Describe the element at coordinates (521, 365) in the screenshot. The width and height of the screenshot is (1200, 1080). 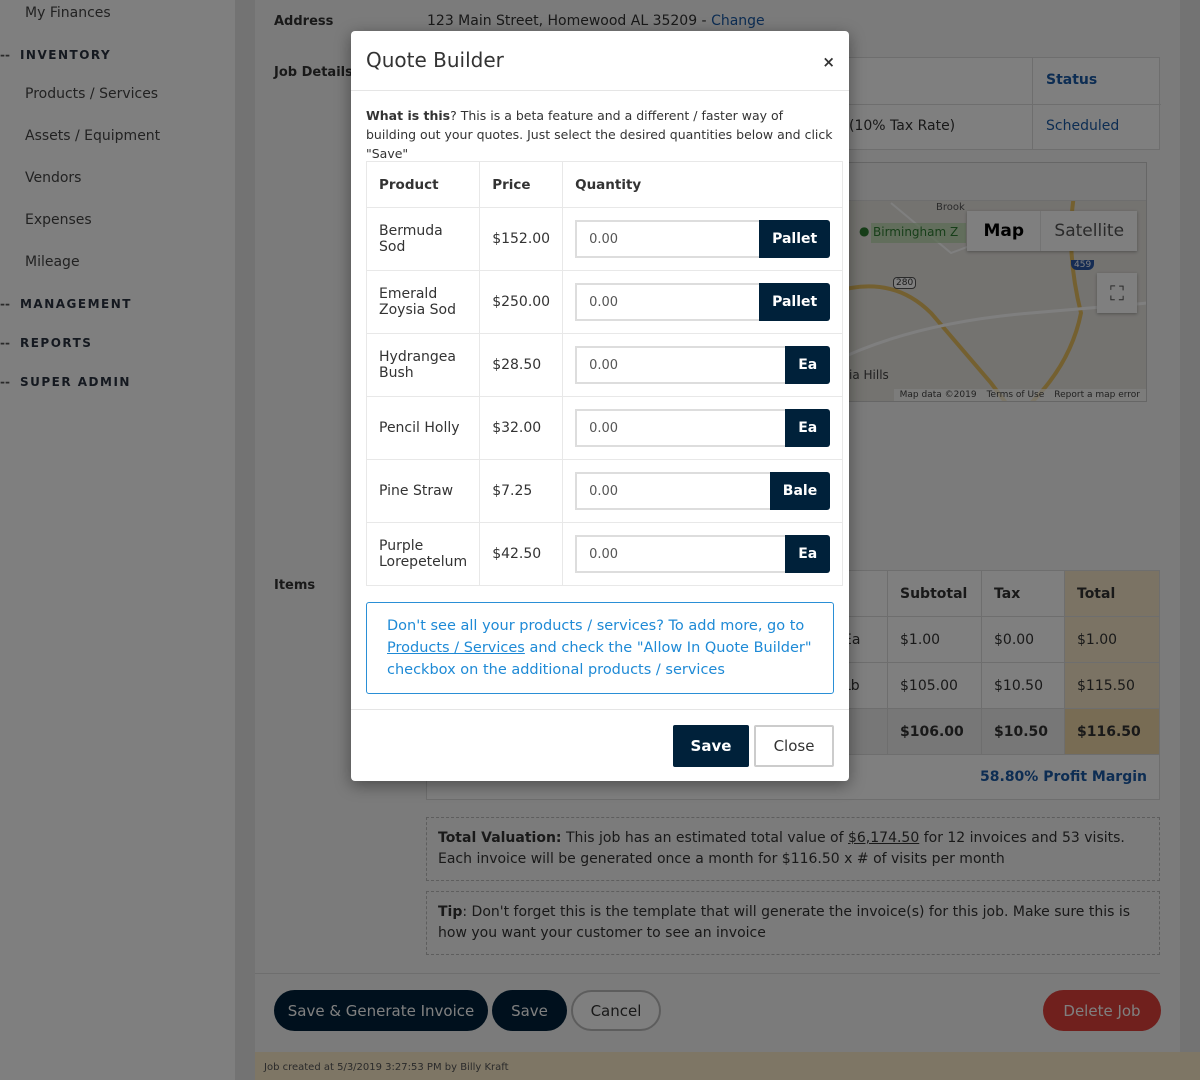
I see `product-price: $28.50` at that location.